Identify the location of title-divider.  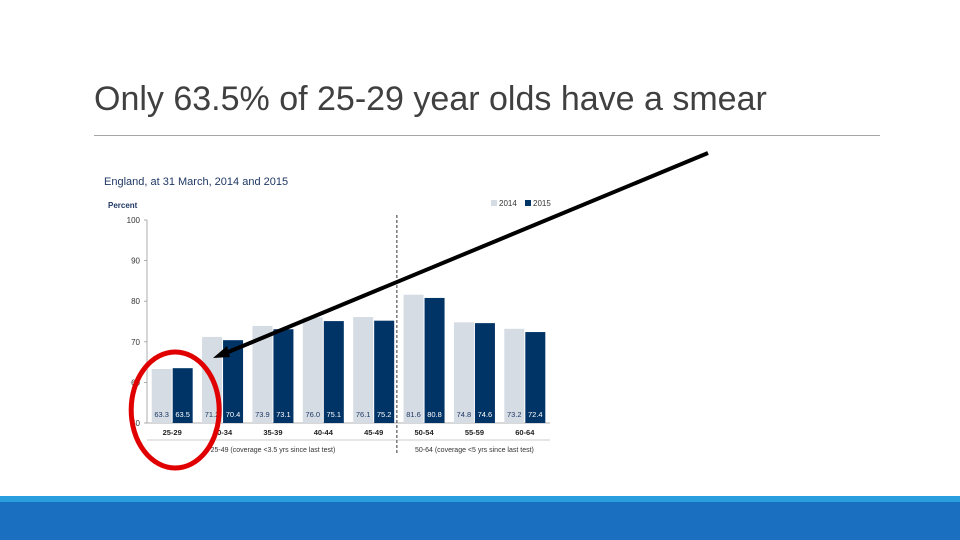
(487, 135).